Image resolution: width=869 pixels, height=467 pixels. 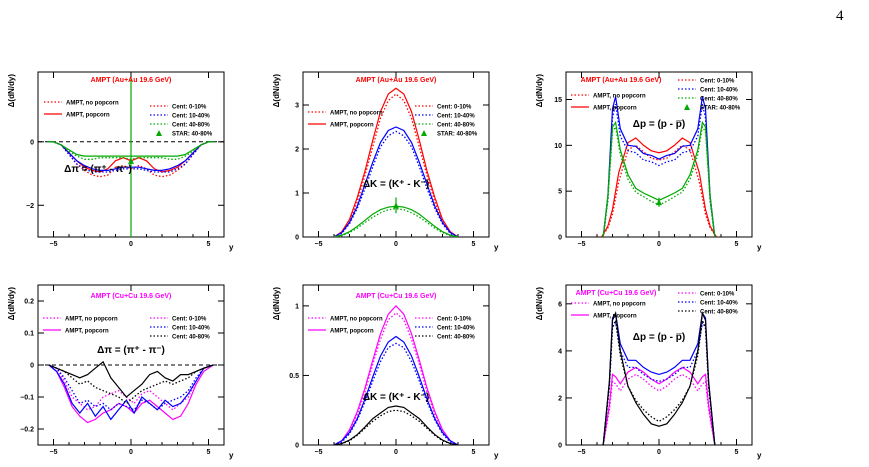 I want to click on y-tick-label: 6, so click(x=560, y=304).